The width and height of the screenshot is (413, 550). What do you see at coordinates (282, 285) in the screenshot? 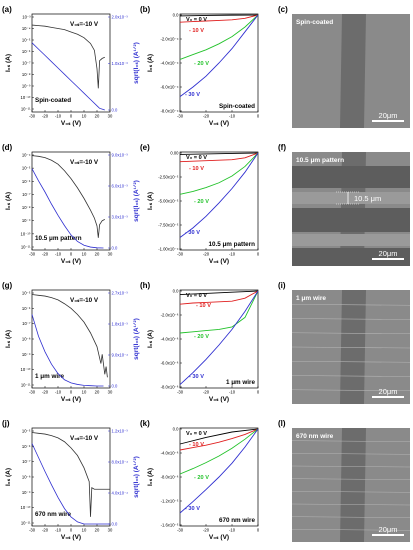
I see `panel-label: (i)` at bounding box center [282, 285].